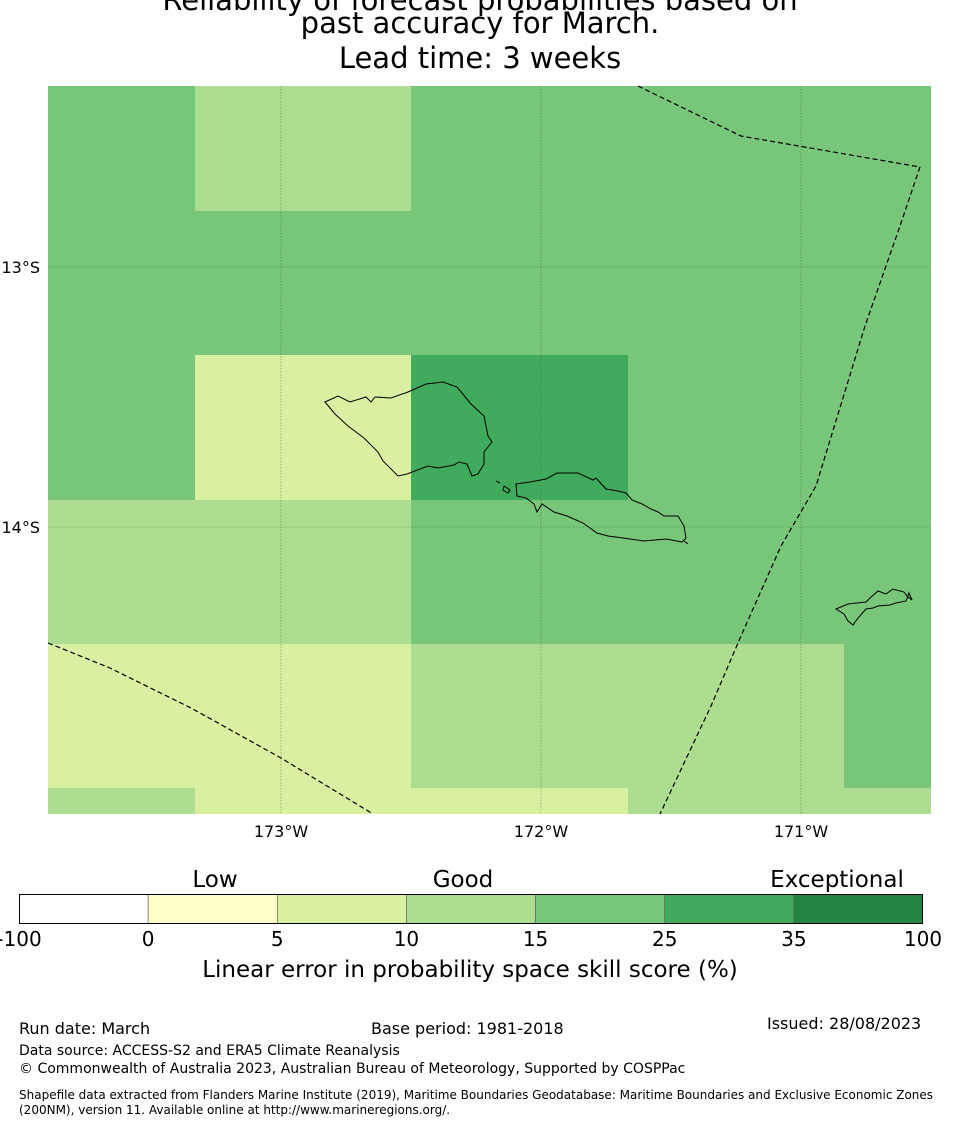  I want to click on skill-cell-r4-c1, so click(519, 716).